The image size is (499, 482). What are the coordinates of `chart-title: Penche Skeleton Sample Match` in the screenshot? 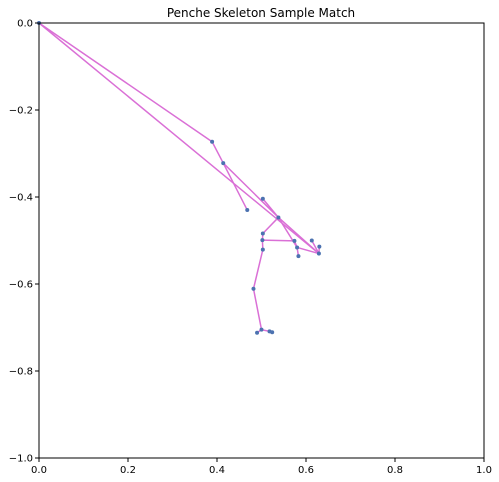 It's located at (261, 13).